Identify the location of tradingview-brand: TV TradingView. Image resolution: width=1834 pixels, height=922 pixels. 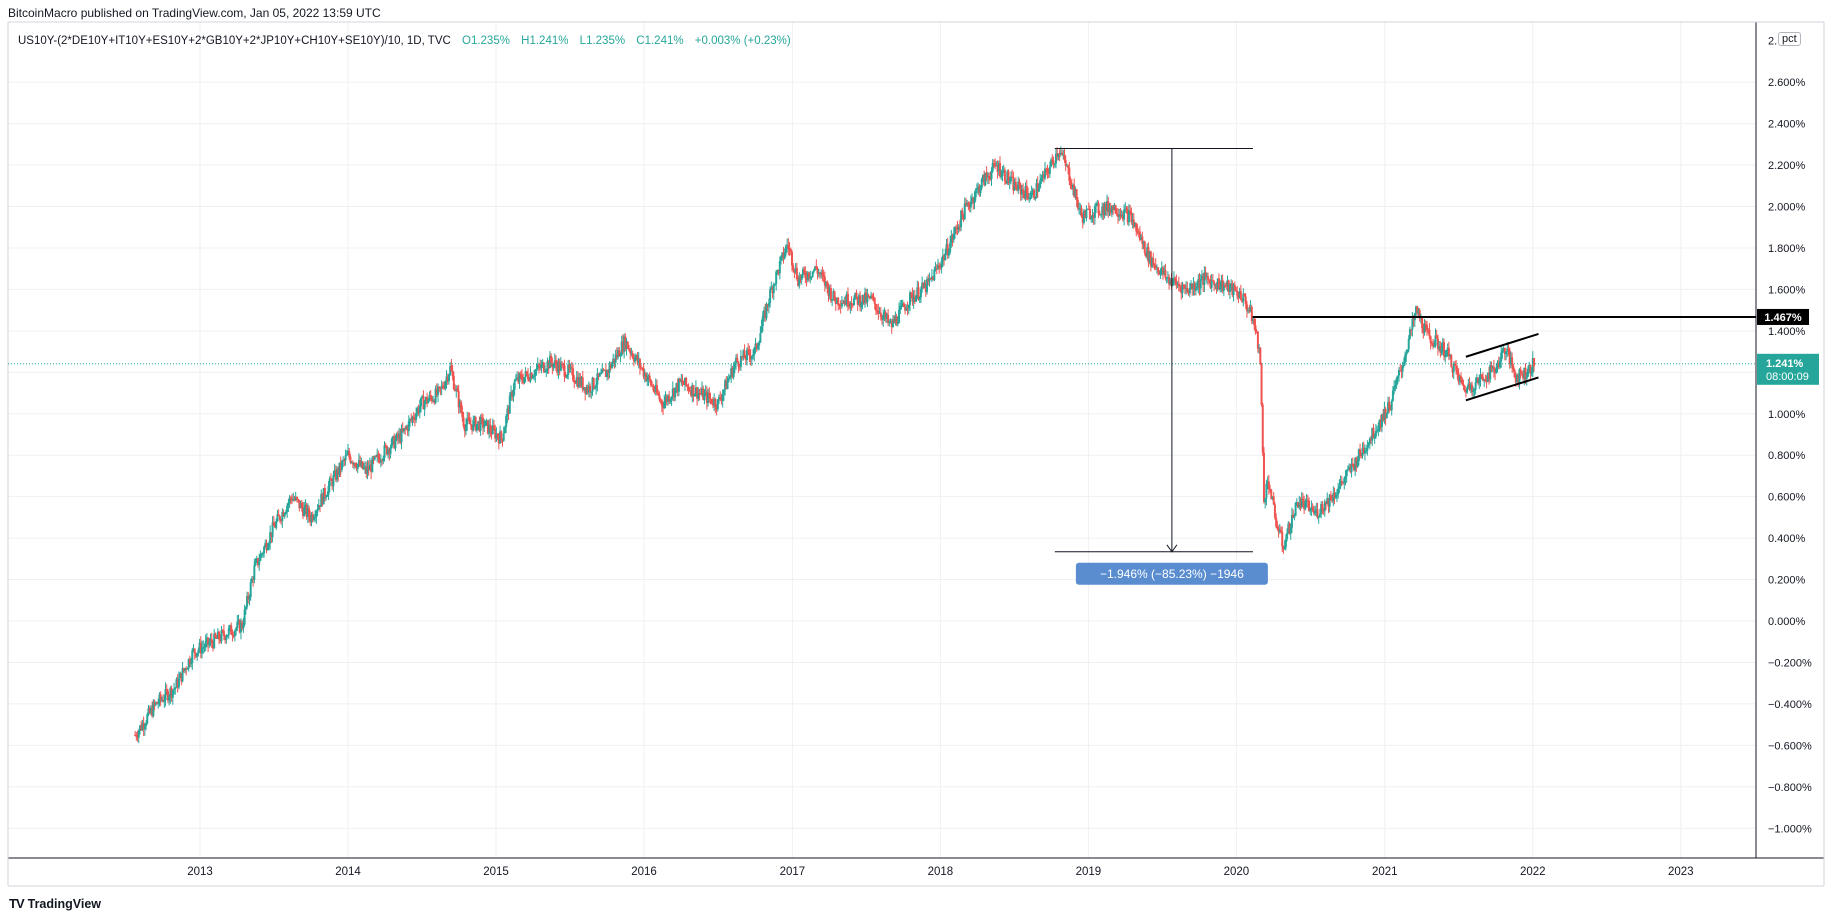
(55, 903).